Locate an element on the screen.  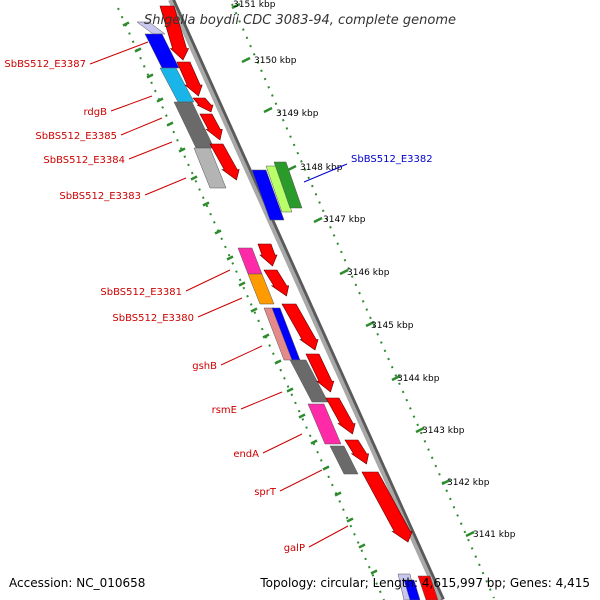
gene-label: SbBS512_E3380 is located at coordinates (153, 318).